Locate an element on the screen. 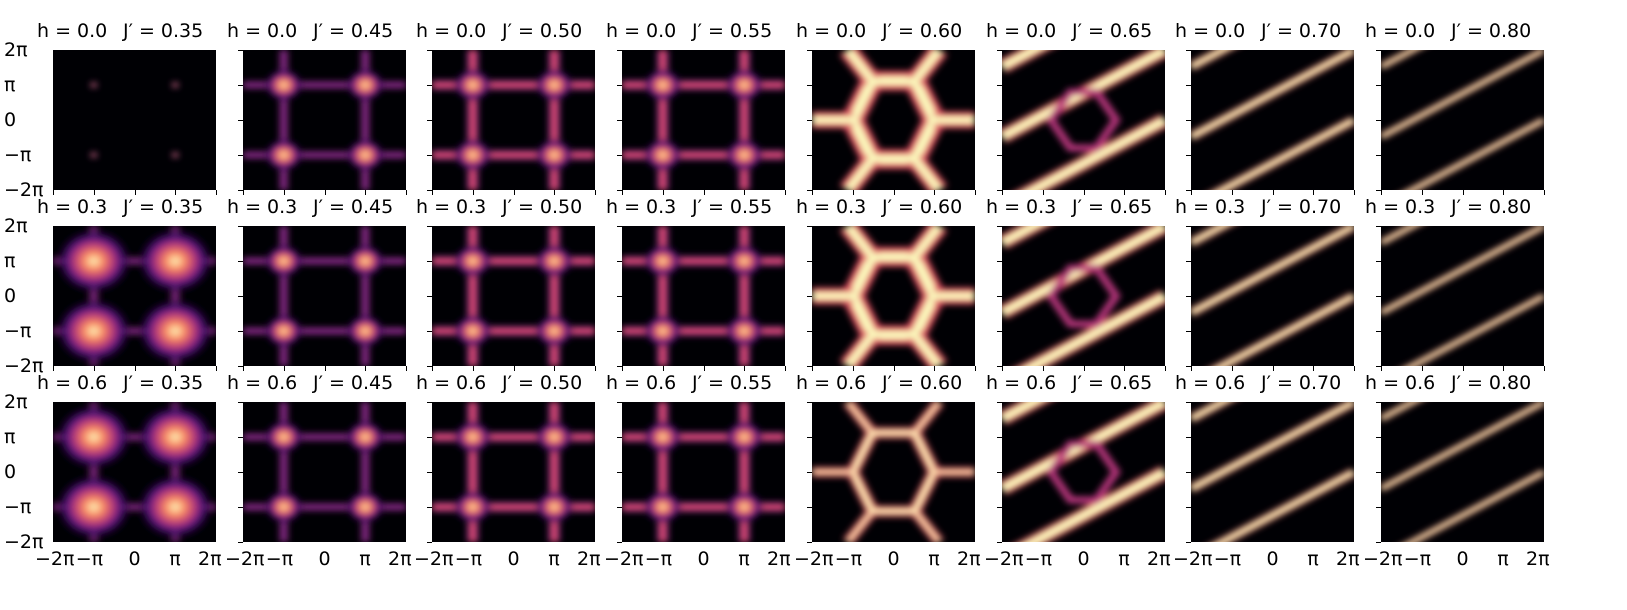  y-tick-label: 0 is located at coordinates (10, 296).